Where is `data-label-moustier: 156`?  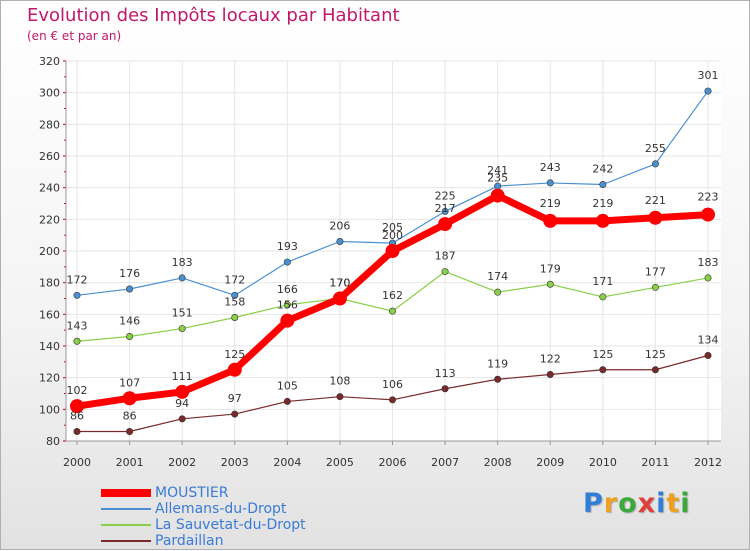 data-label-moustier: 156 is located at coordinates (287, 305).